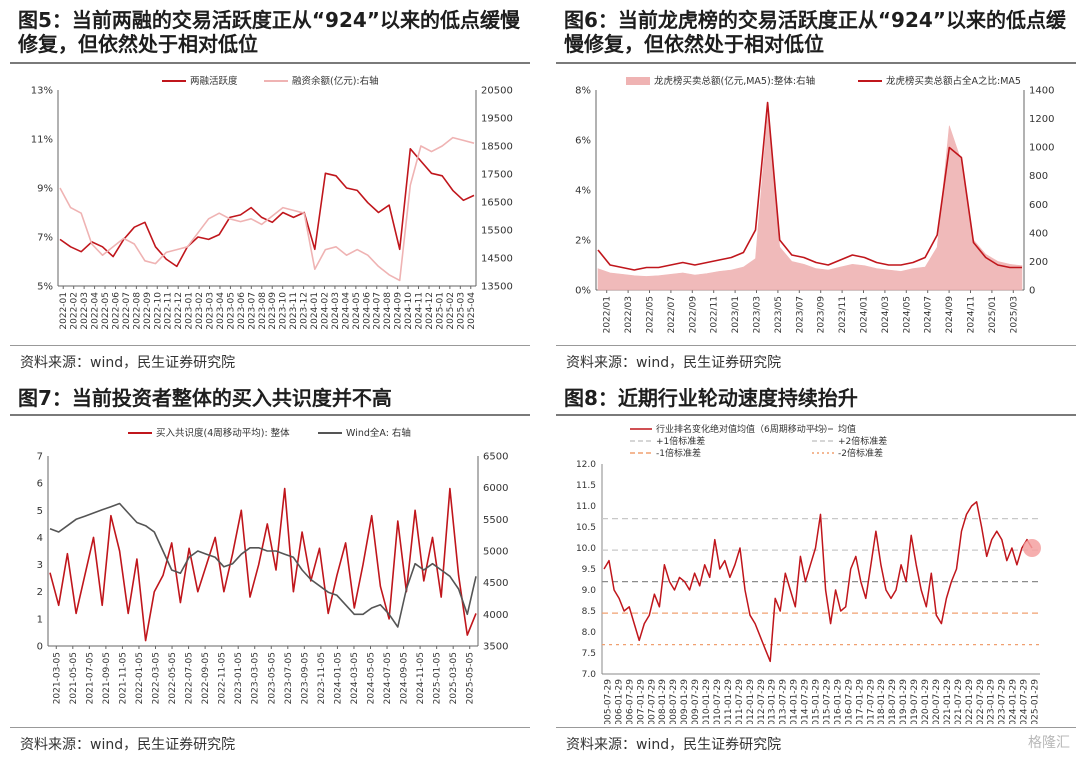 Image resolution: width=1080 pixels, height=758 pixels. I want to click on x-tick-label: 2023-08, so click(263, 311).